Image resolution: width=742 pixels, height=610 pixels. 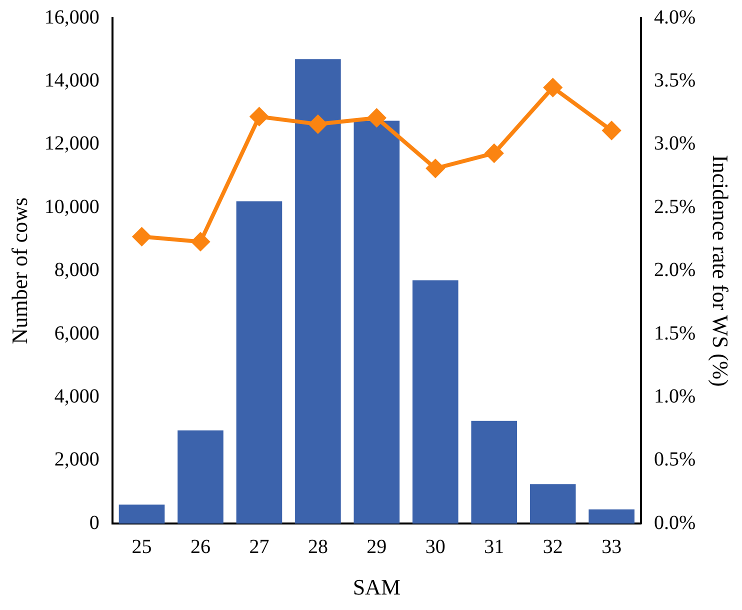 What do you see at coordinates (259, 547) in the screenshot?
I see `x-tick-label: 27` at bounding box center [259, 547].